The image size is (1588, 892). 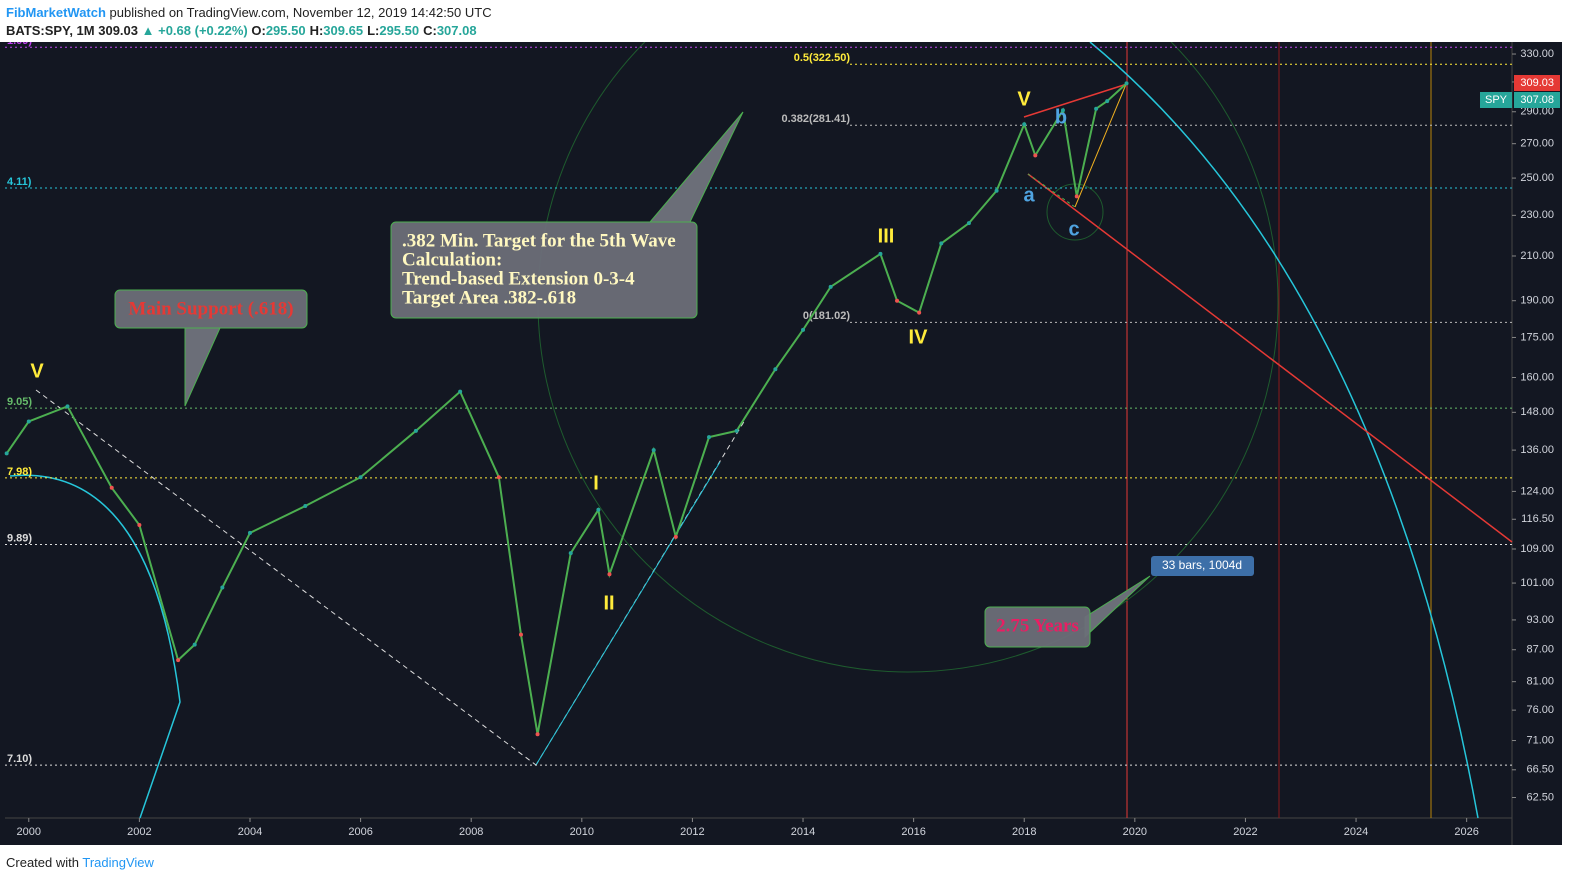 I want to click on y-tick-label: 76.00, so click(x=1540, y=710).